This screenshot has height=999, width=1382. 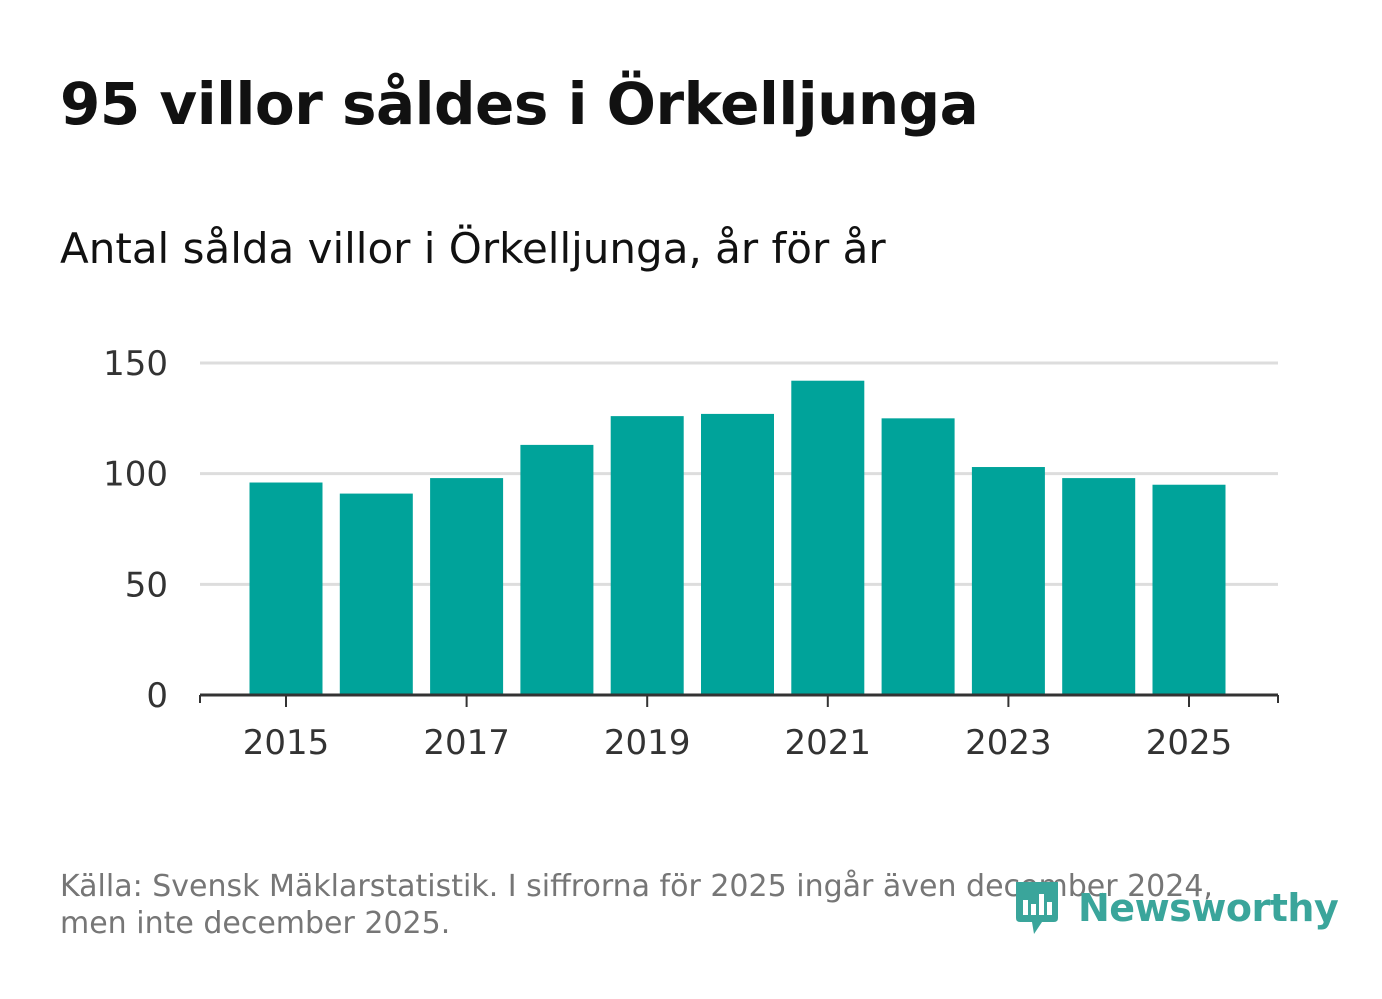 I want to click on bar-2020, so click(x=737, y=554).